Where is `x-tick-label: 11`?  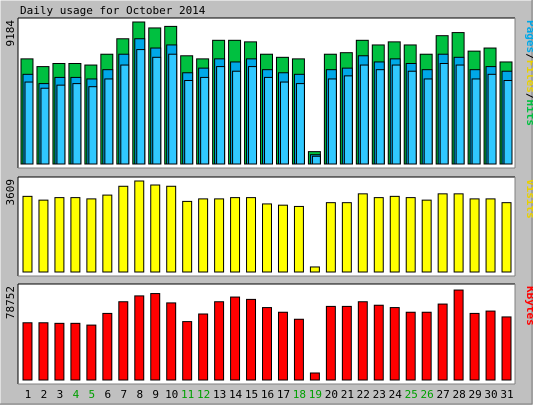
x-tick-label: 11 is located at coordinates (187, 394).